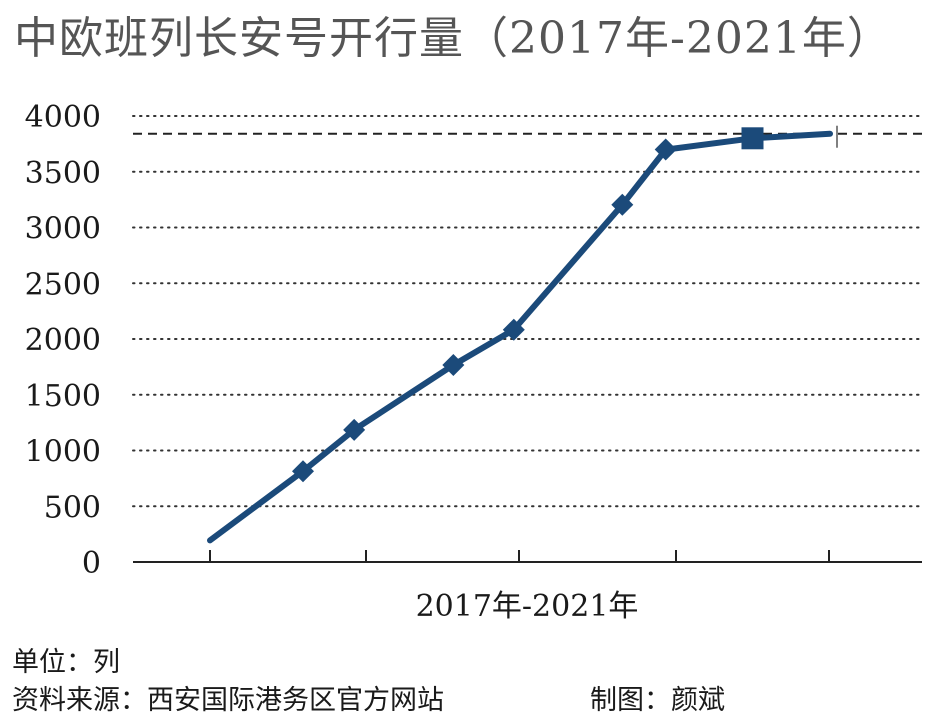 This screenshot has width=950, height=723. I want to click on x-axis-label: 2017年-2021年, so click(527, 606).